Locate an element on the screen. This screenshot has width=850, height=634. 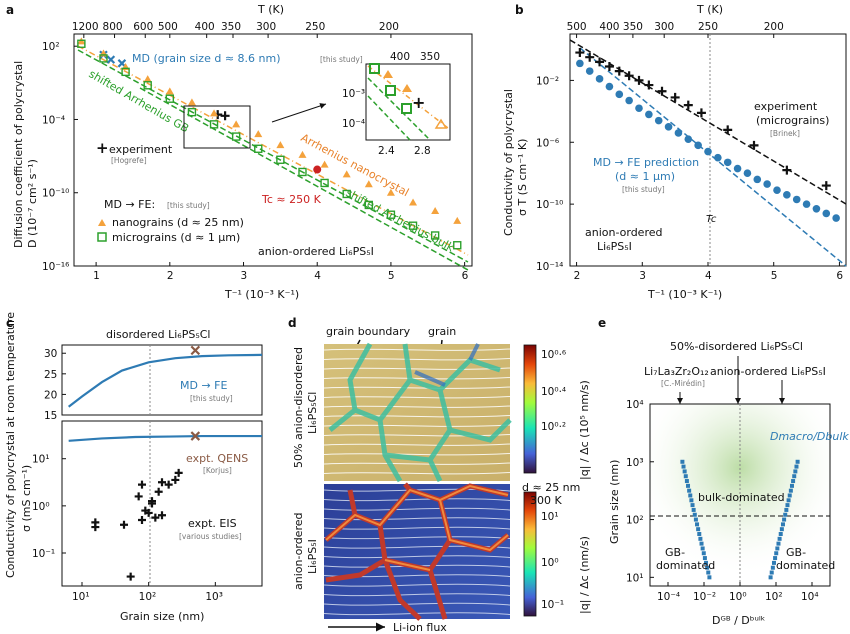
a-x-tick-label: 2 is located at coordinates (170, 276).